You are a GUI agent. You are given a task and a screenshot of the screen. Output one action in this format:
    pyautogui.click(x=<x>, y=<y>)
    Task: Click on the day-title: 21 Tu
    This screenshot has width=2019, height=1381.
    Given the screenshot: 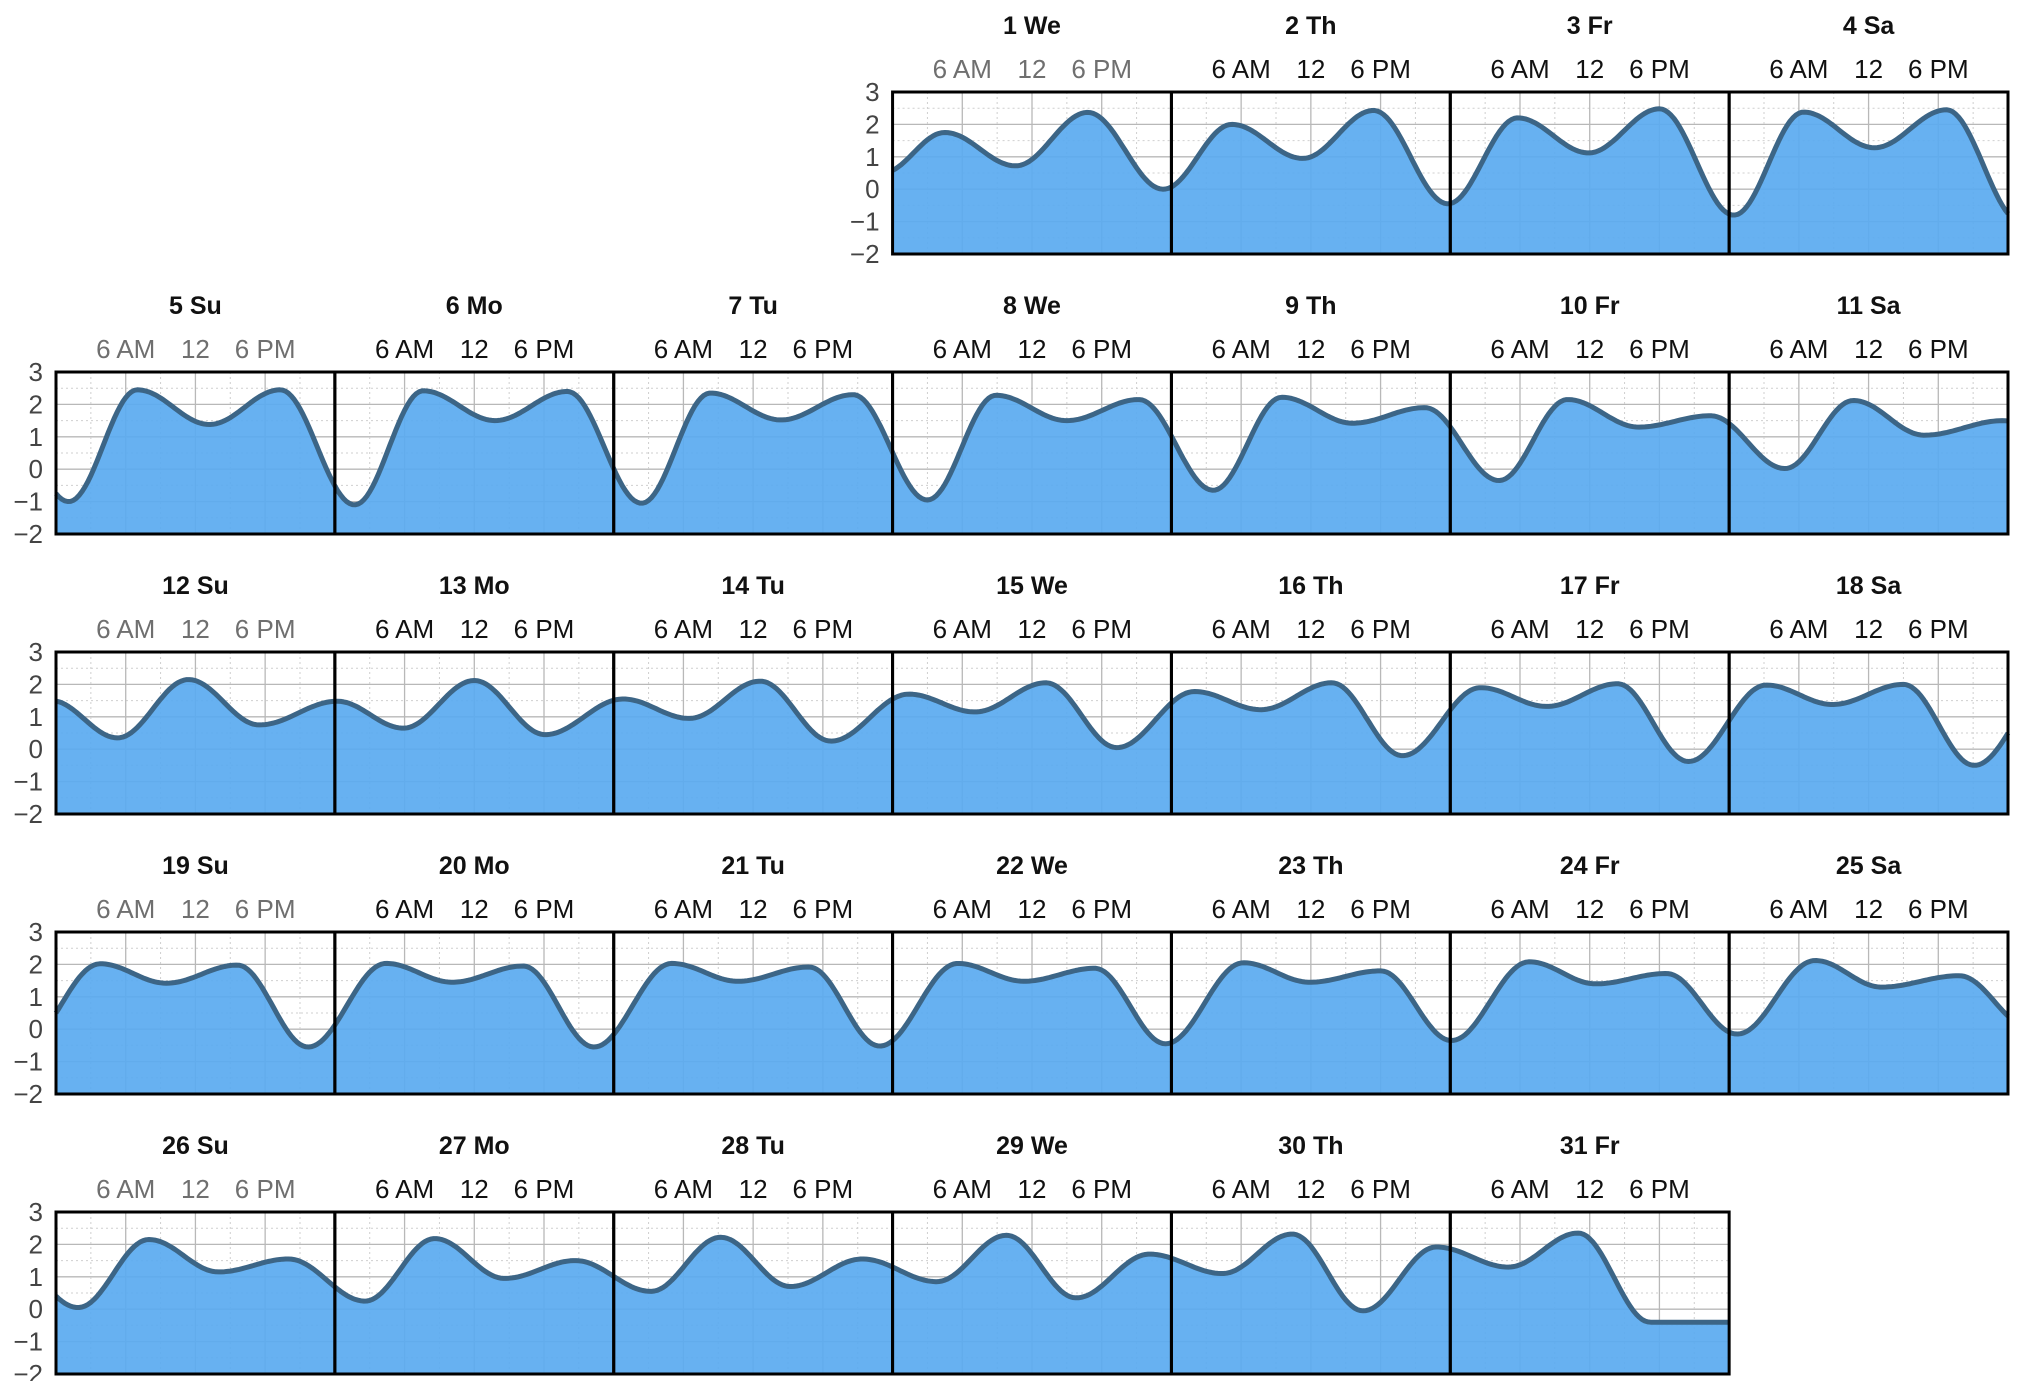 What is the action you would take?
    pyautogui.click(x=752, y=866)
    